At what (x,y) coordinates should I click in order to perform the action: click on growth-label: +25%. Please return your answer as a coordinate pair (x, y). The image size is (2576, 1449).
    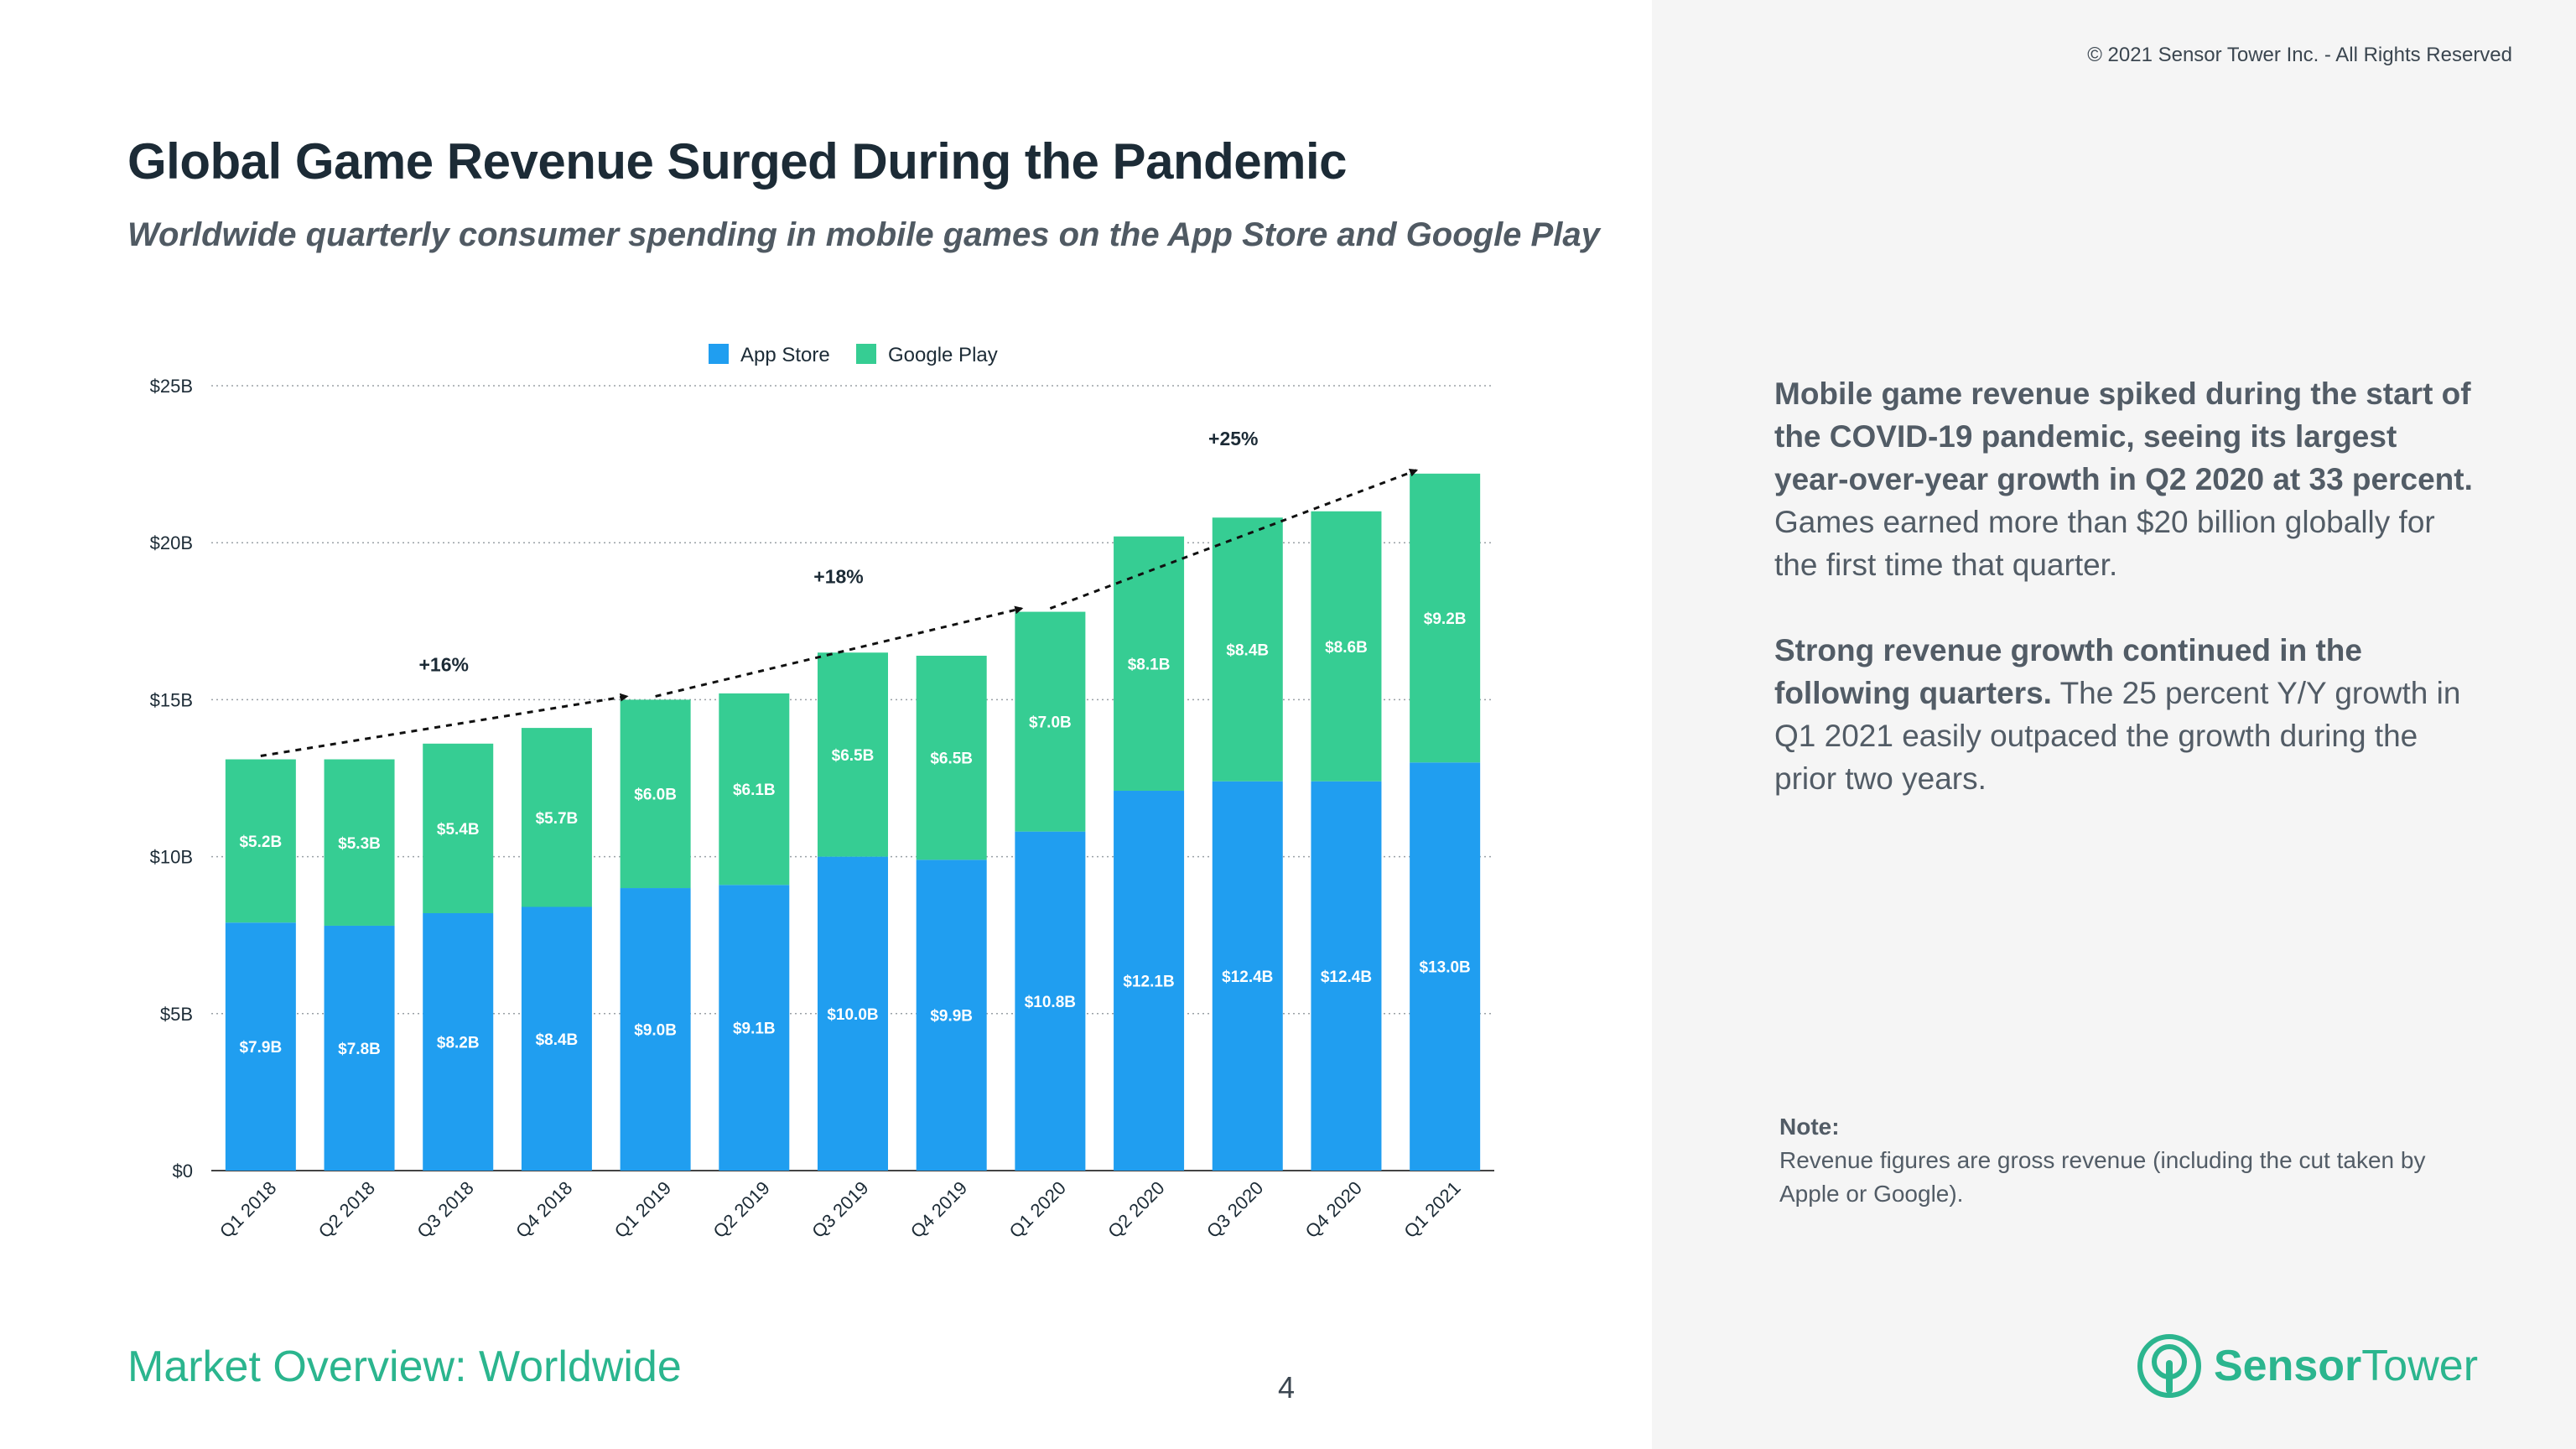
    Looking at the image, I should click on (1233, 438).